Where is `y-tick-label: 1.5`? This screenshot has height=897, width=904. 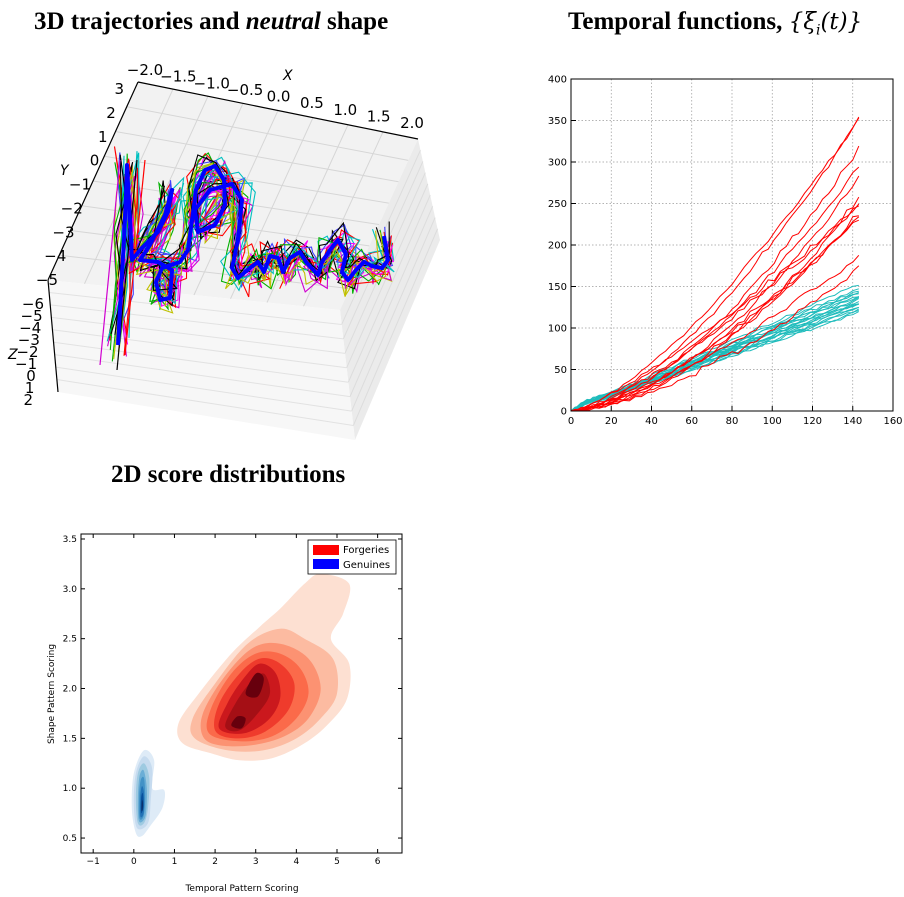 y-tick-label: 1.5 is located at coordinates (70, 739).